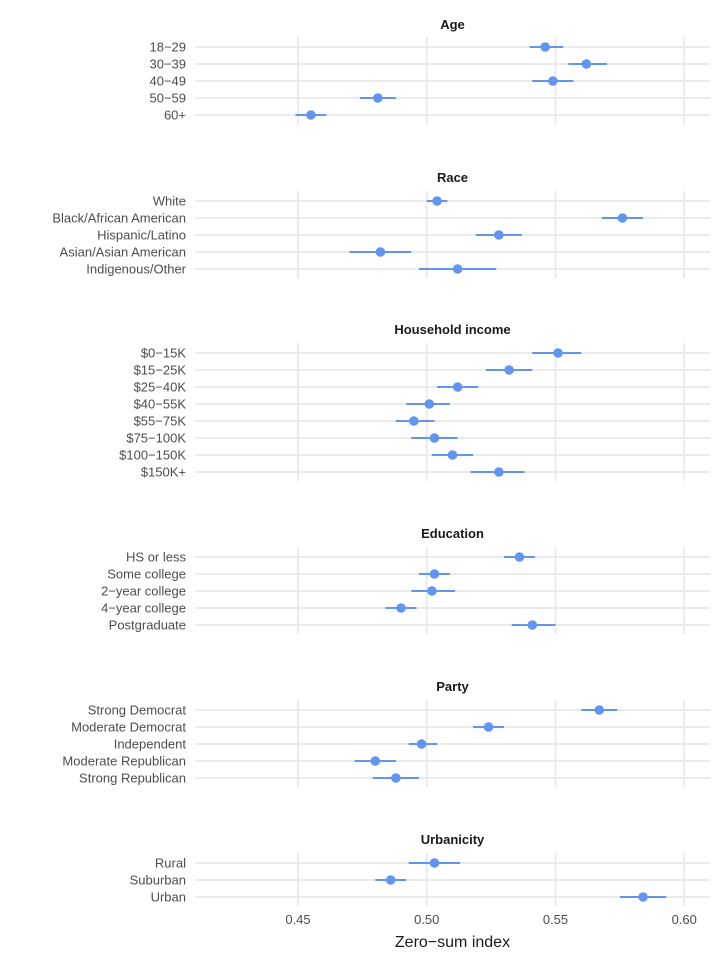 Image resolution: width=720 pixels, height=960 pixels. Describe the element at coordinates (160, 370) in the screenshot. I see `category-label: $15−25K` at that location.